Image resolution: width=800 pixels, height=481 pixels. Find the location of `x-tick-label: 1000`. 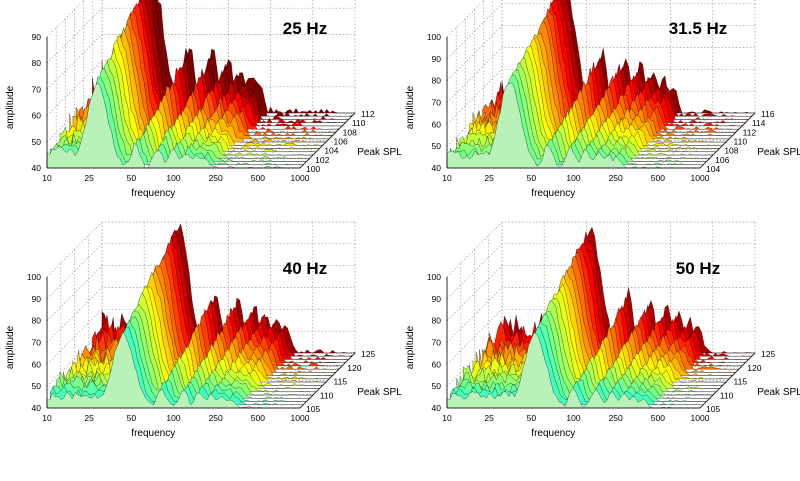

x-tick-label: 1000 is located at coordinates (700, 178).